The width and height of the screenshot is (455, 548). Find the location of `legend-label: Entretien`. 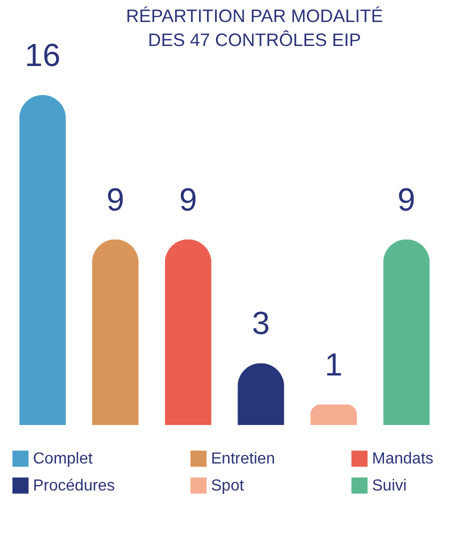

legend-label: Entretien is located at coordinates (243, 459).